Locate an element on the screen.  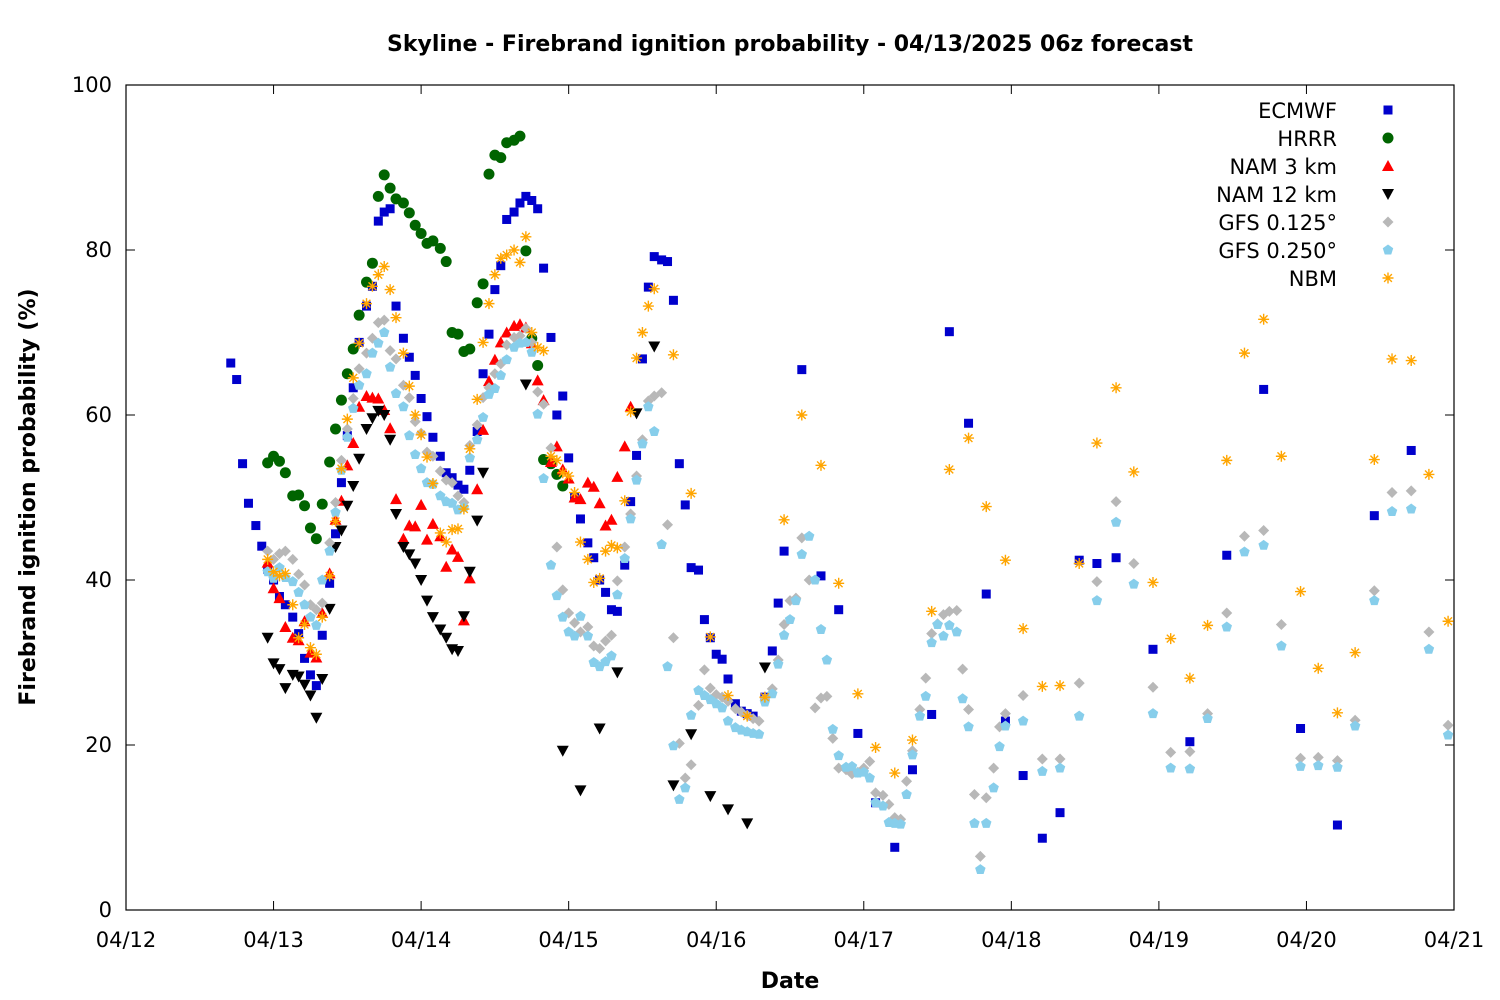
y-tick-label: 100 is located at coordinates (92, 85).